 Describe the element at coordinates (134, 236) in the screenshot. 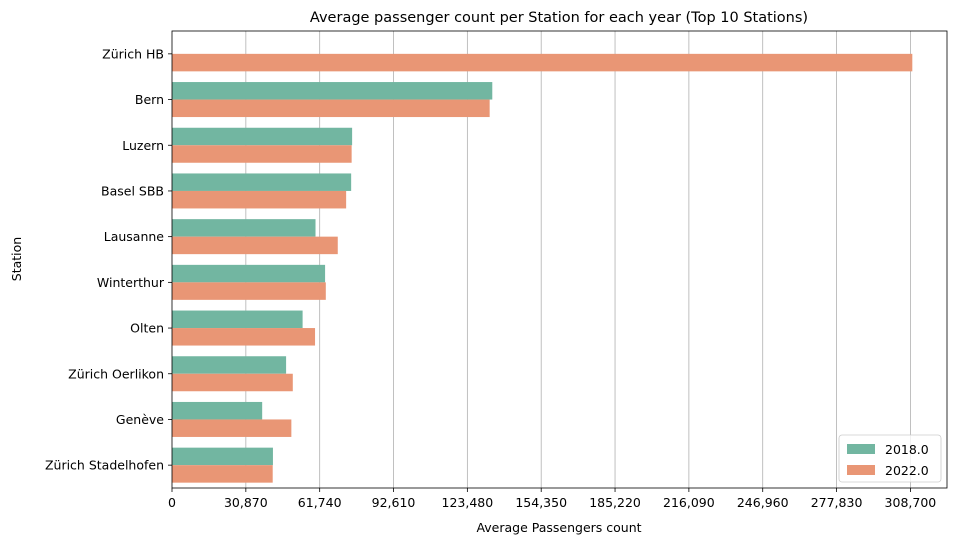

I see `y-tick-label: Lausanne` at that location.